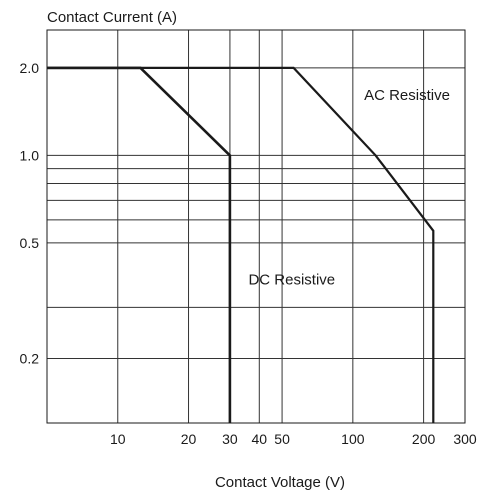 The height and width of the screenshot is (495, 490). What do you see at coordinates (30, 359) in the screenshot?
I see `y-tick-label: 0.2` at bounding box center [30, 359].